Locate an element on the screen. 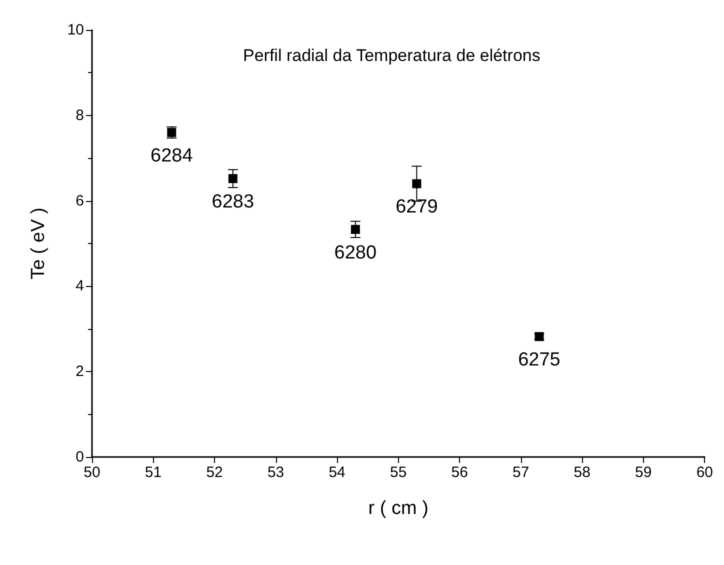  x-tick-label: 50 is located at coordinates (92, 472).